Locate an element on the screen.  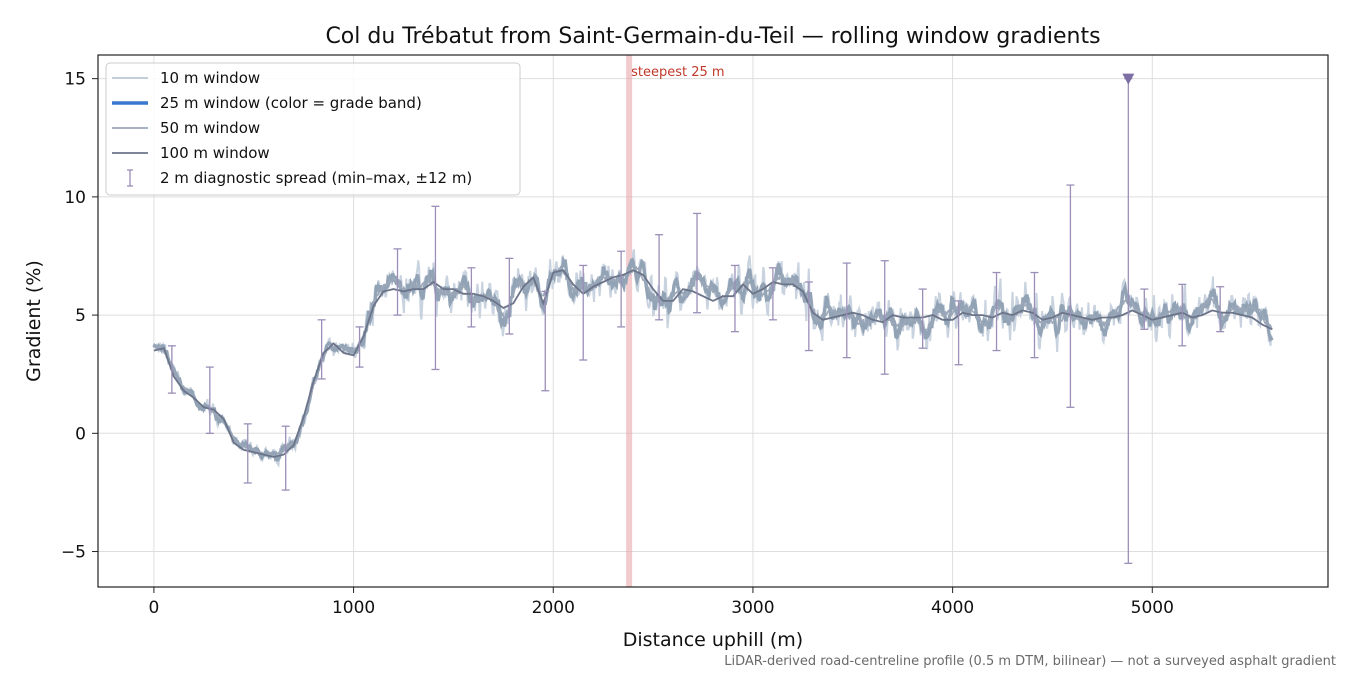
y-axis-label: Gradient (%) is located at coordinates (34, 321).